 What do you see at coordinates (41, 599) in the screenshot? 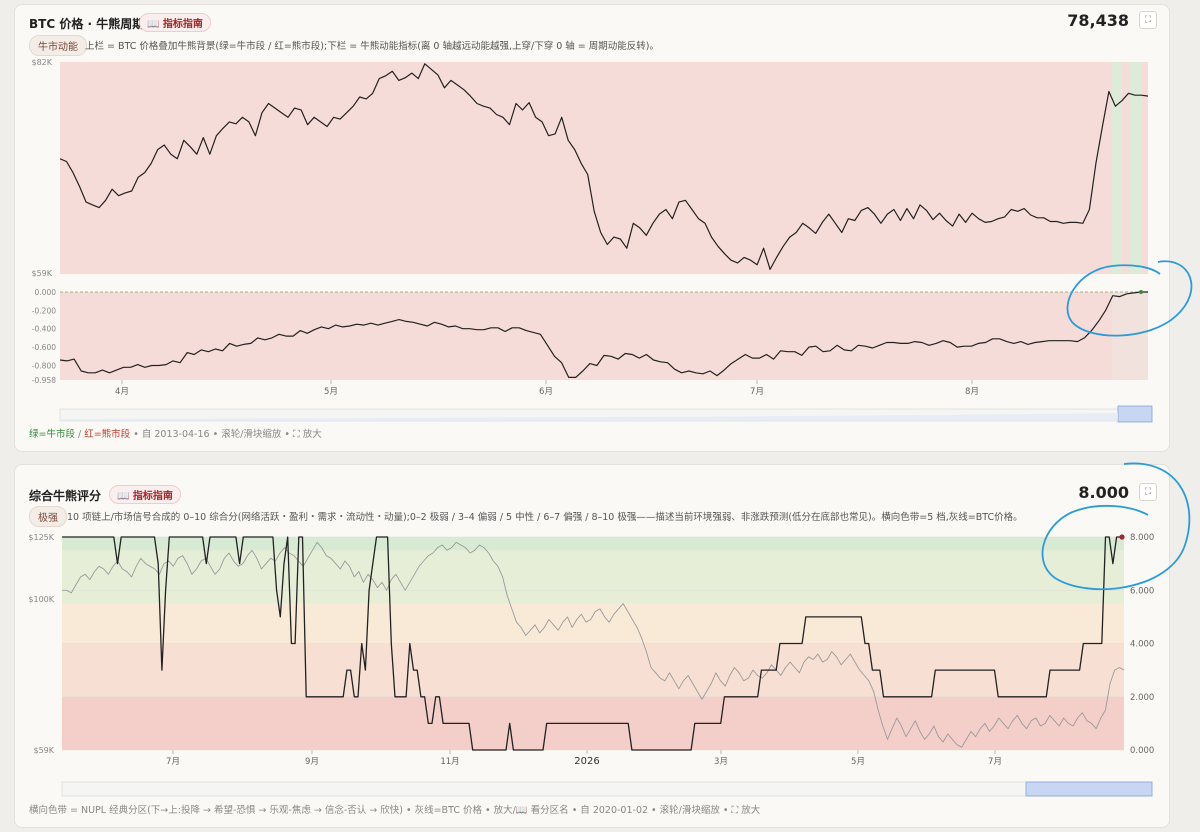
I see `y-tick-label-left: $100K` at bounding box center [41, 599].